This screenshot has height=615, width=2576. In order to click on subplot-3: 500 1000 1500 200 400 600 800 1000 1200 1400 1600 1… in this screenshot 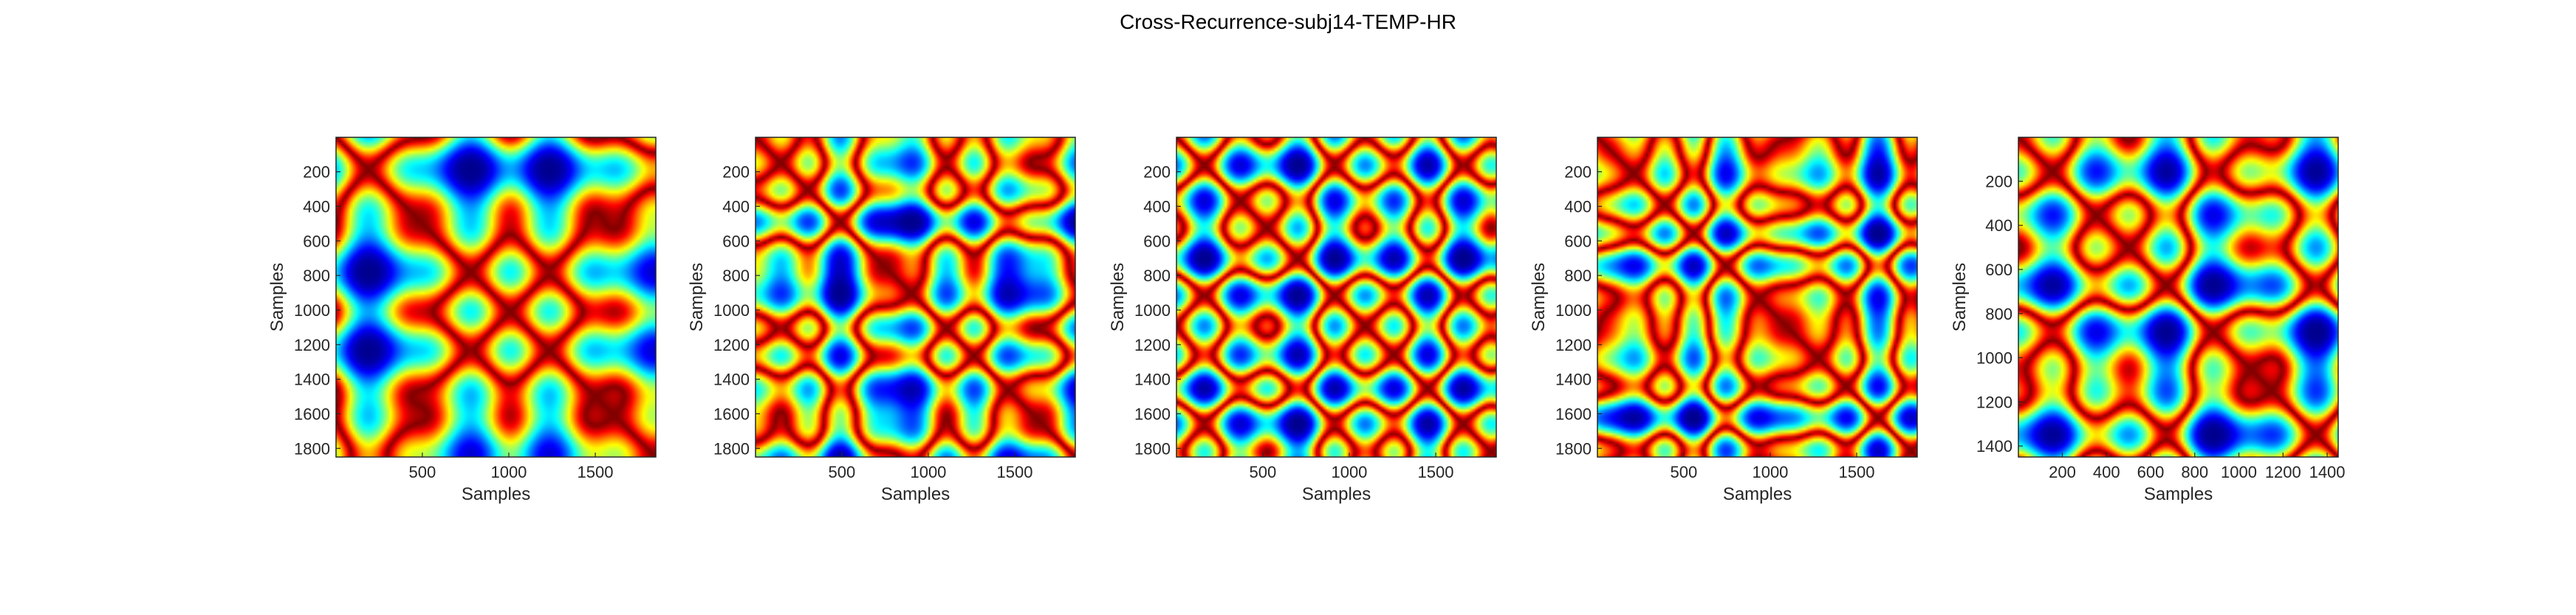, I will do `click(1302, 320)`.